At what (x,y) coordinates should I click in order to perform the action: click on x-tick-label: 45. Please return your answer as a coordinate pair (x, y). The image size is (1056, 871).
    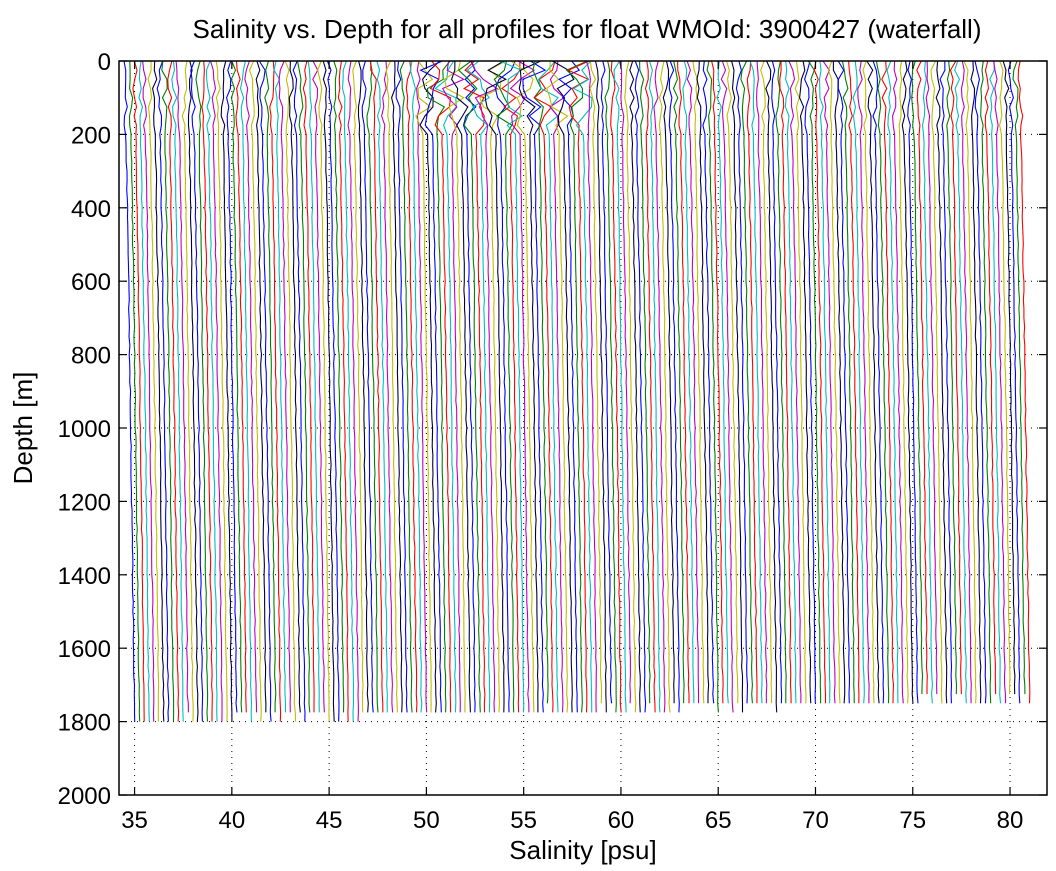
    Looking at the image, I should click on (329, 820).